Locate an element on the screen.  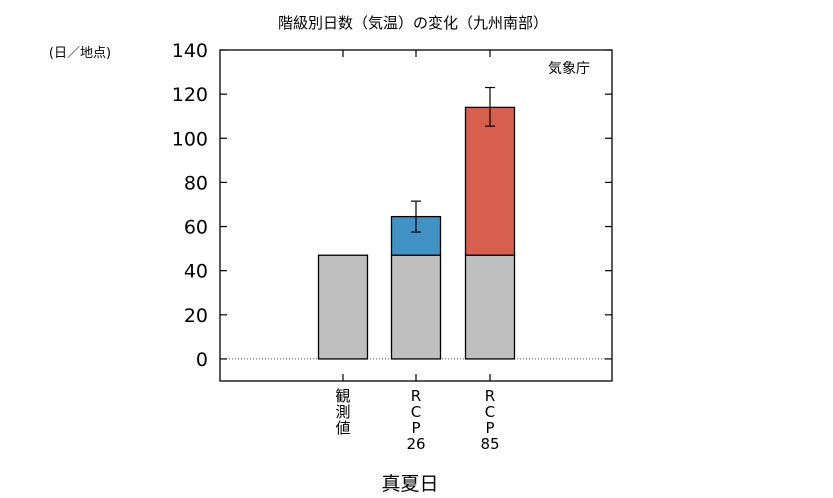
y-tick-label-40: 40 is located at coordinates (196, 272).